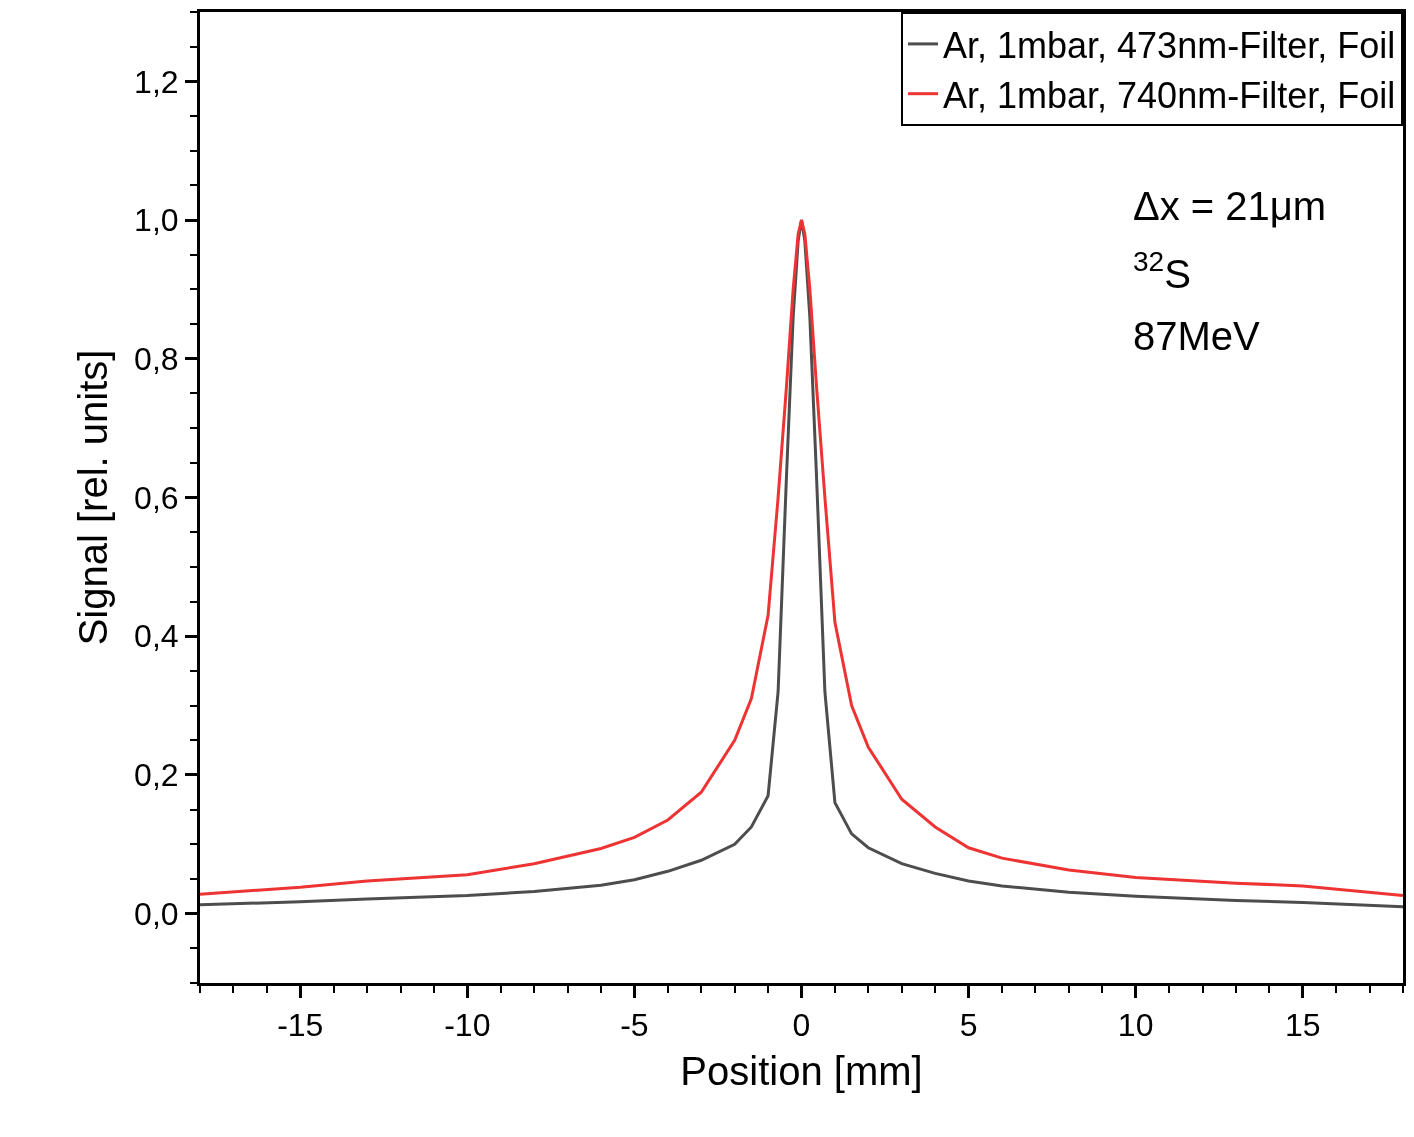 Image resolution: width=1414 pixels, height=1137 pixels. What do you see at coordinates (156, 220) in the screenshot?
I see `y-tick-label: 1,0` at bounding box center [156, 220].